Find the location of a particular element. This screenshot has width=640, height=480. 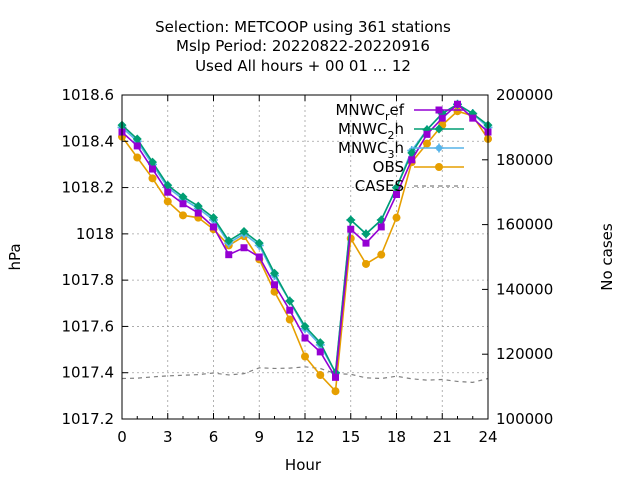

legend-label-main: CASES is located at coordinates (379, 186).